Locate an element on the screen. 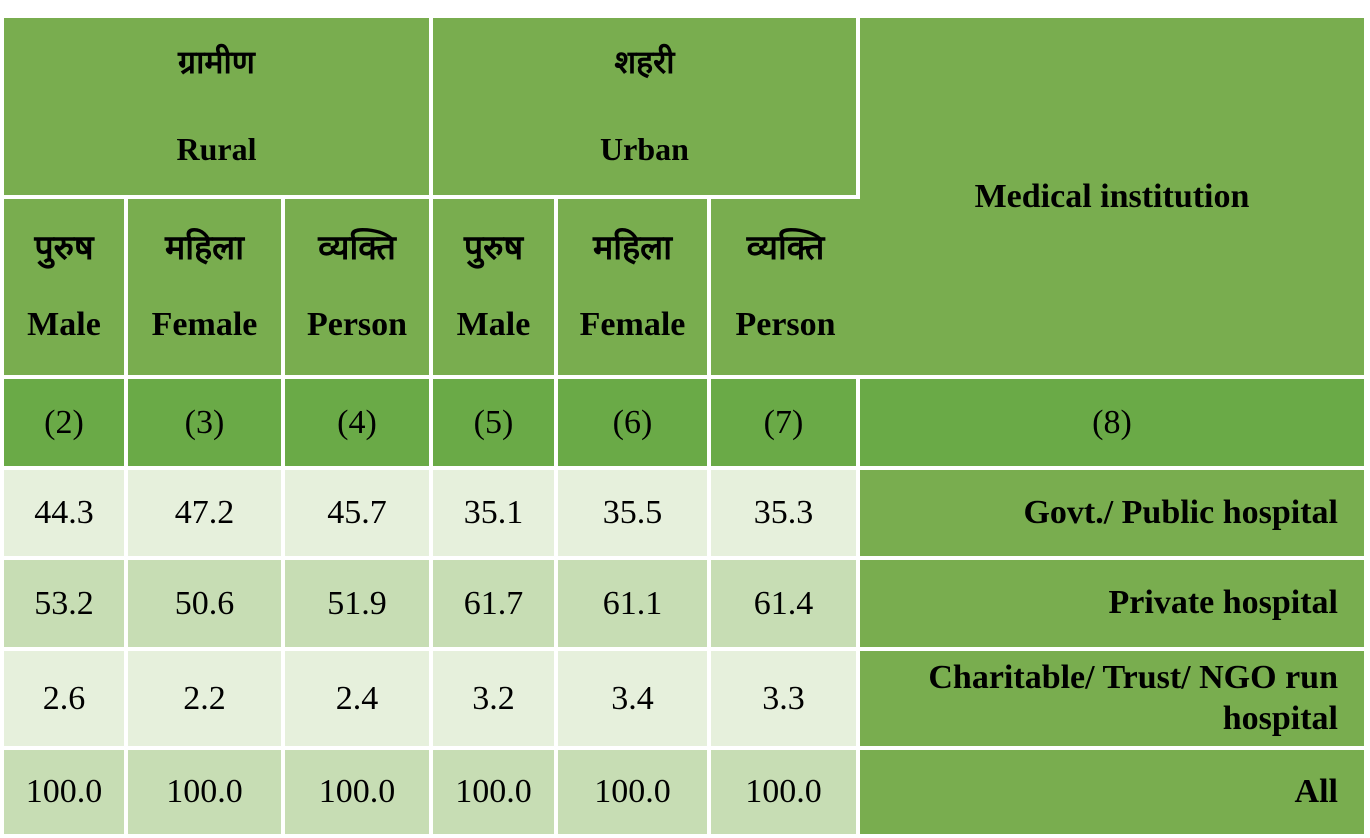  column-number: (3) is located at coordinates (206, 424).